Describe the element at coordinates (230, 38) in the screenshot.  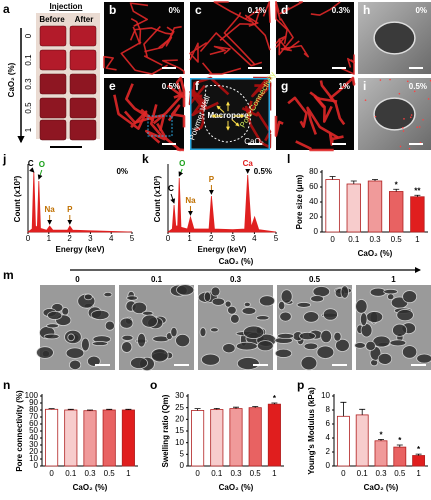
I see `micrograph: c 0.1%` at that location.